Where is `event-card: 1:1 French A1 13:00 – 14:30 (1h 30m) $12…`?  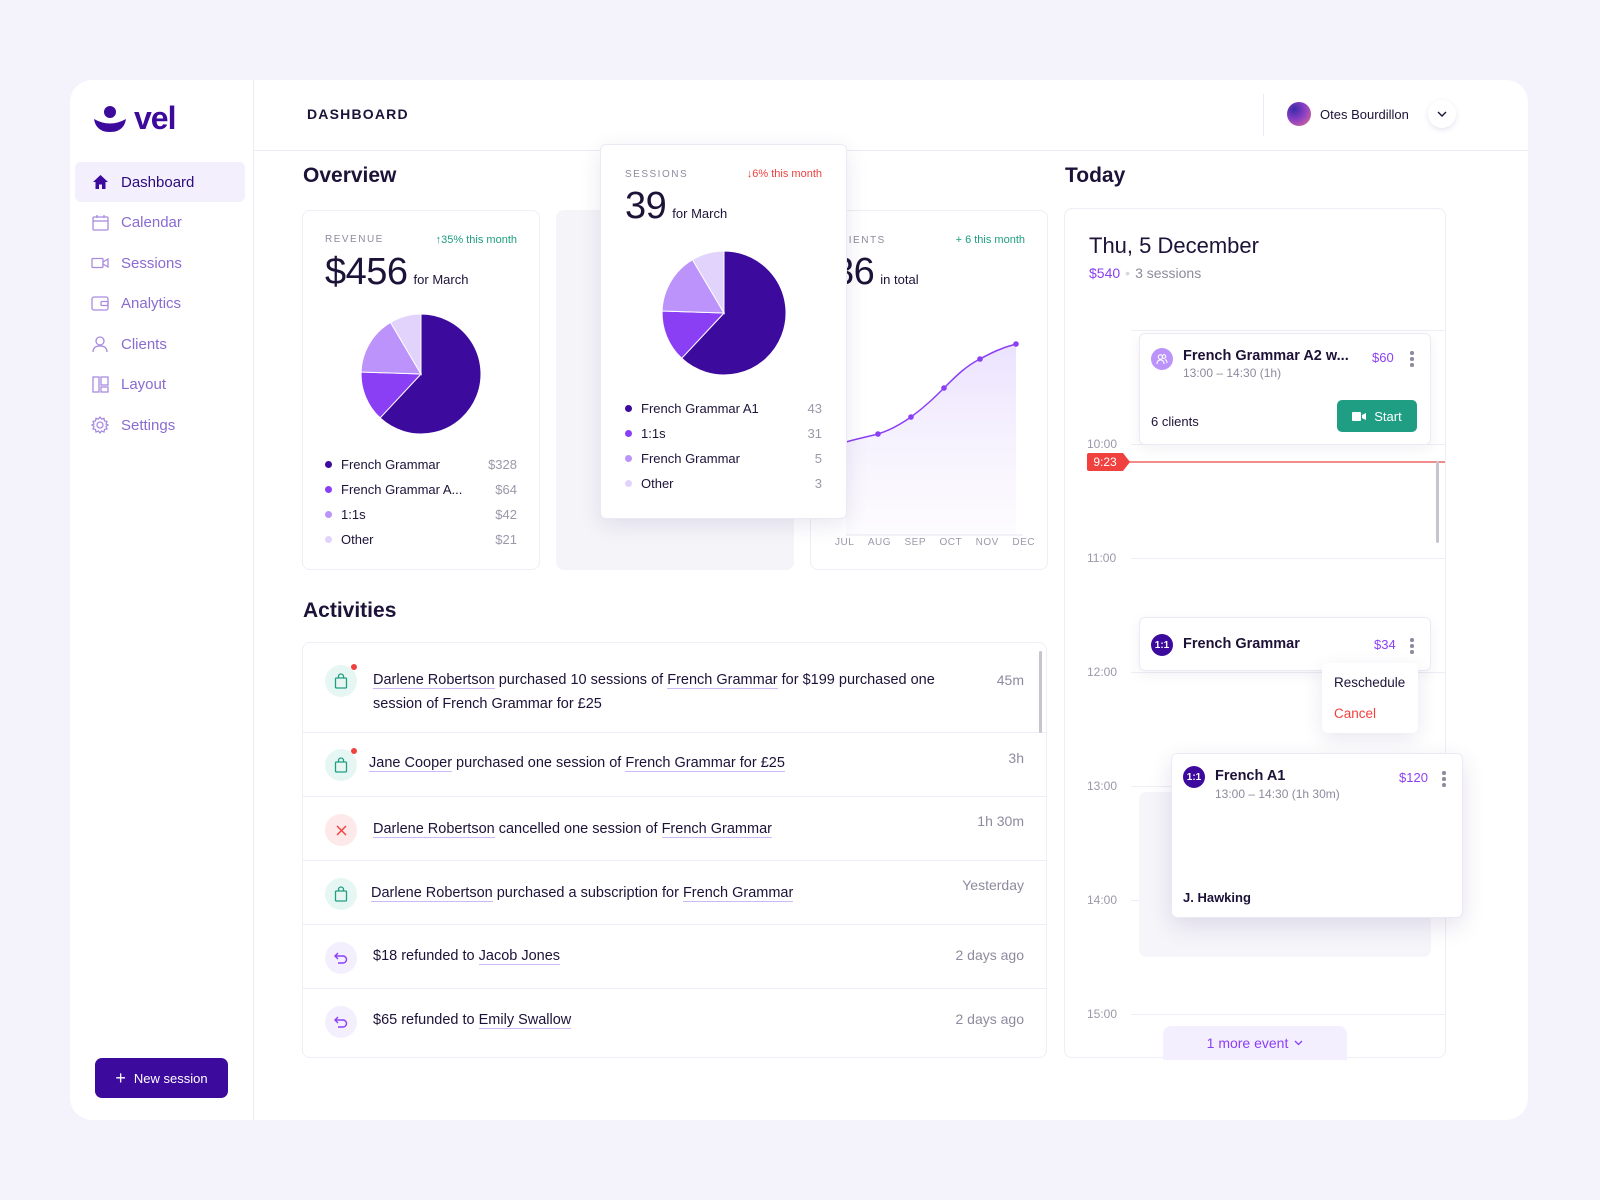
event-card: 1:1 French A1 13:00 – 14:30 (1h 30m) $12… is located at coordinates (1317, 835).